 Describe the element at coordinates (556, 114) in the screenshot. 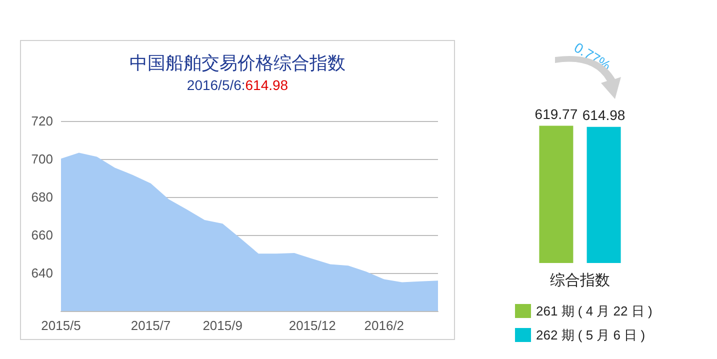

I see `data-label: 619.77` at that location.